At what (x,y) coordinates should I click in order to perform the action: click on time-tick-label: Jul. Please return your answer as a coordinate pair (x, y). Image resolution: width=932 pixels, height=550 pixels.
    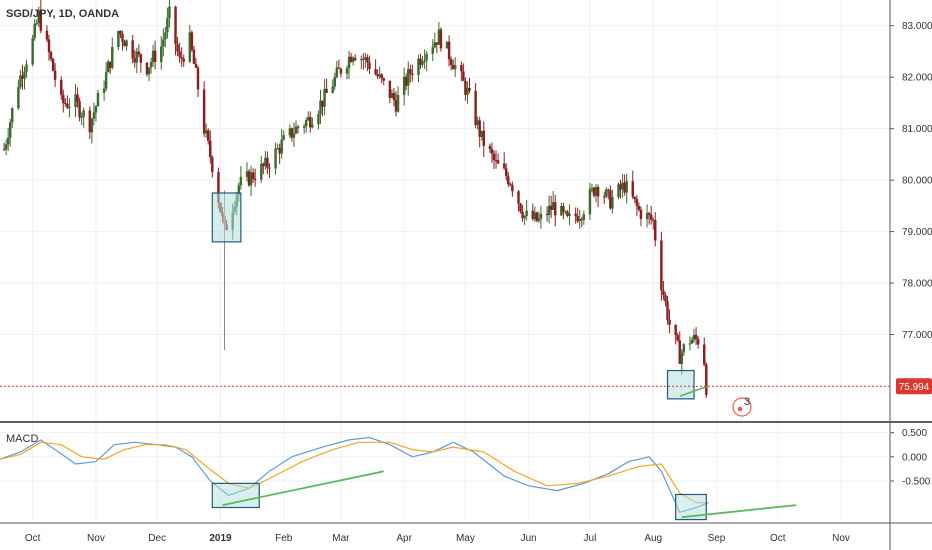
    Looking at the image, I should click on (590, 538).